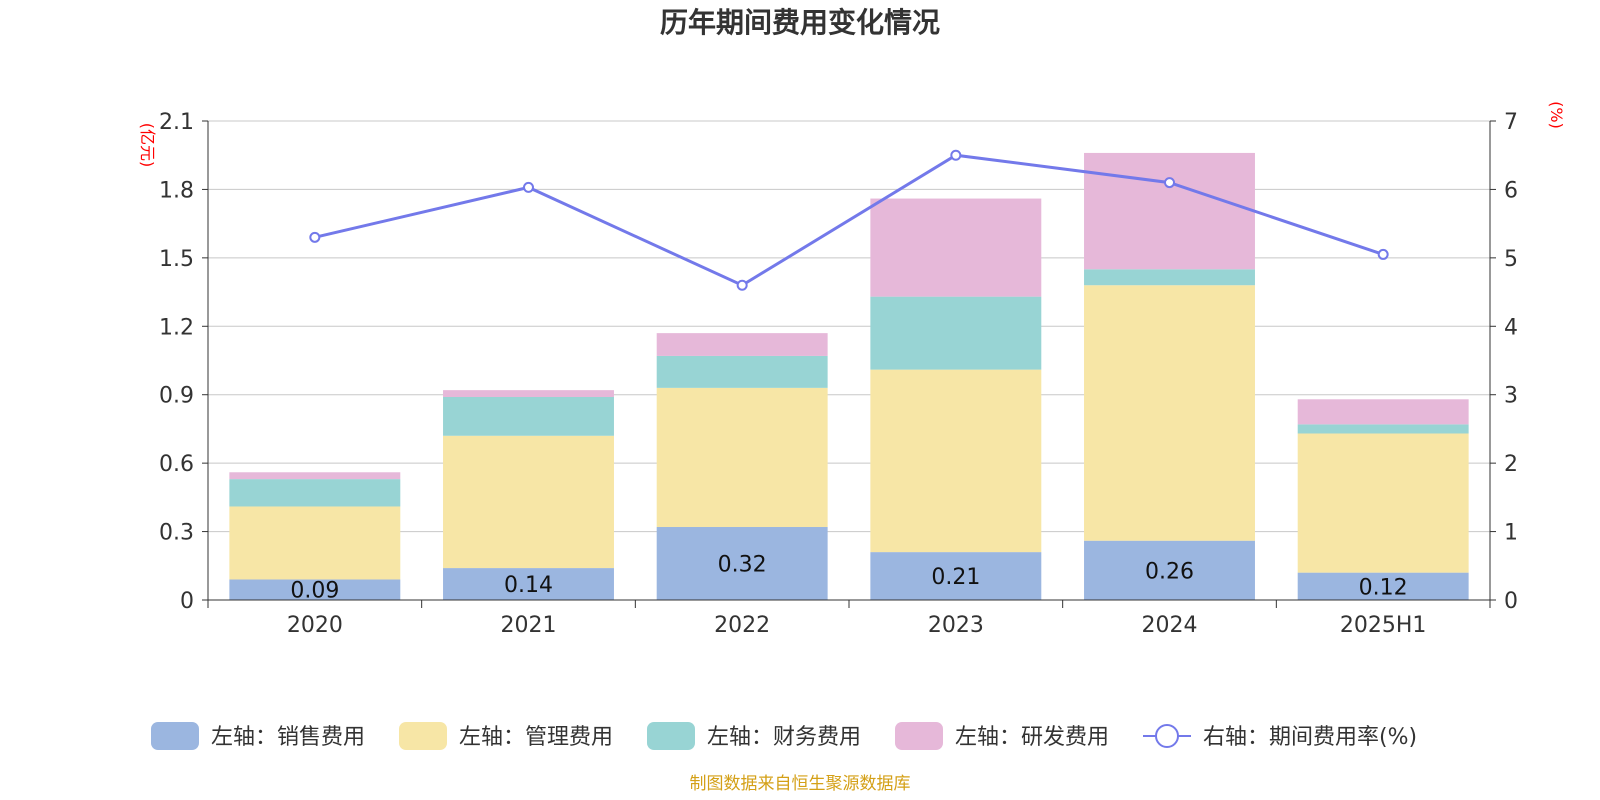 The image size is (1600, 800). What do you see at coordinates (1511, 396) in the screenshot?
I see `right-tick-label: 3` at bounding box center [1511, 396].